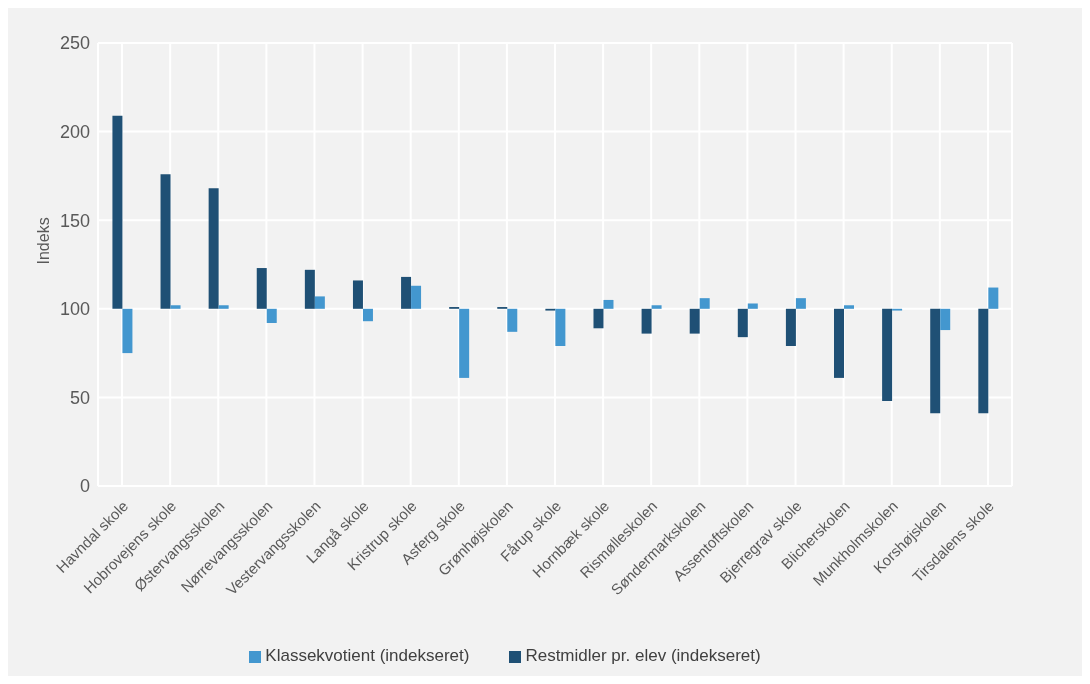 The image size is (1090, 684). What do you see at coordinates (74, 220) in the screenshot?
I see `y-tick-label: 150` at bounding box center [74, 220].